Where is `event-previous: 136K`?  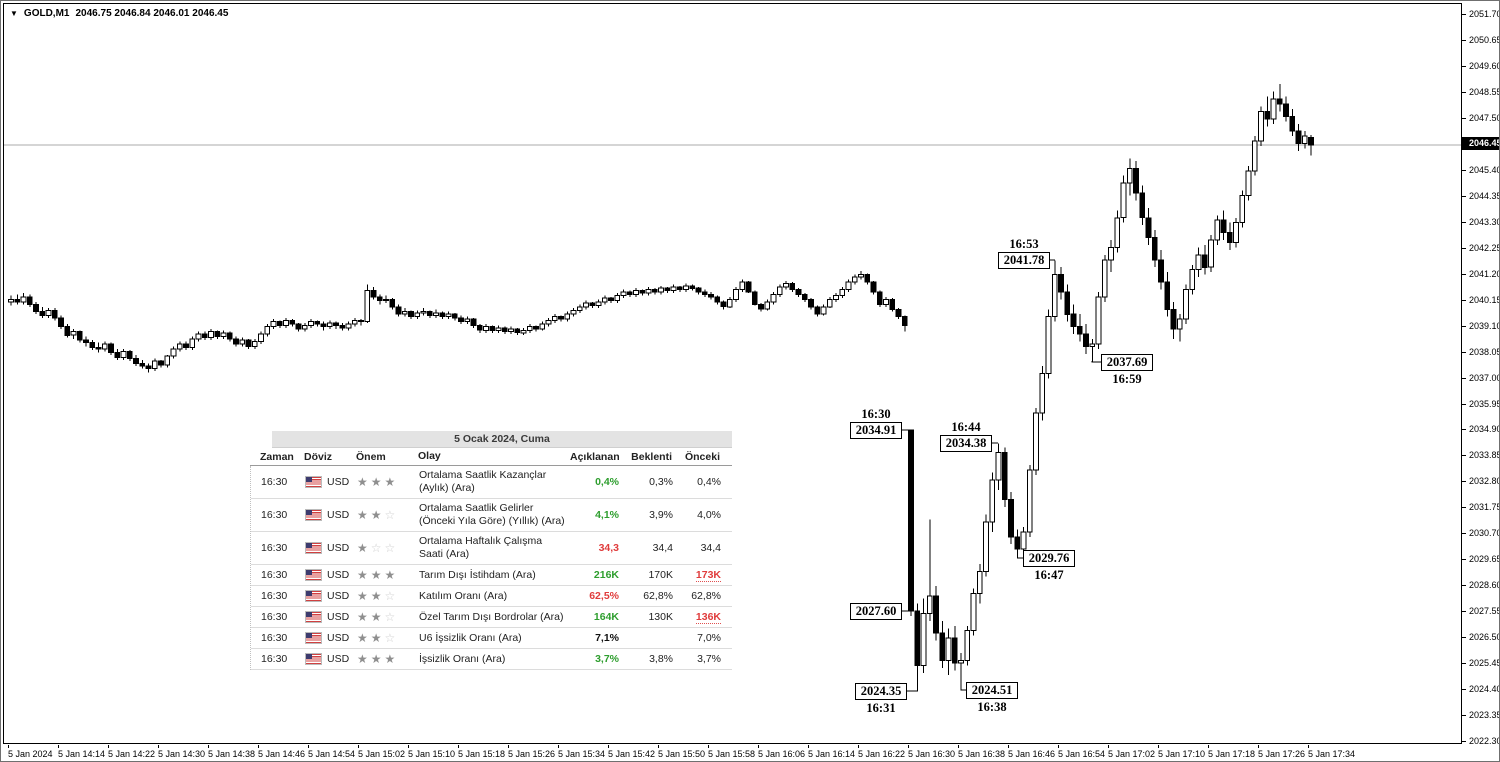 event-previous: 136K is located at coordinates (705, 617).